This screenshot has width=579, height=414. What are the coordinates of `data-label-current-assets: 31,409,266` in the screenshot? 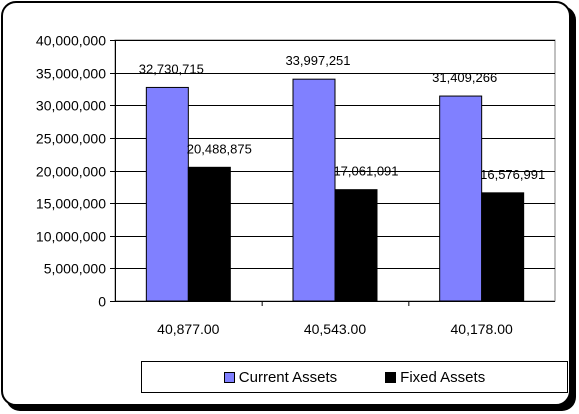 It's located at (464, 77).